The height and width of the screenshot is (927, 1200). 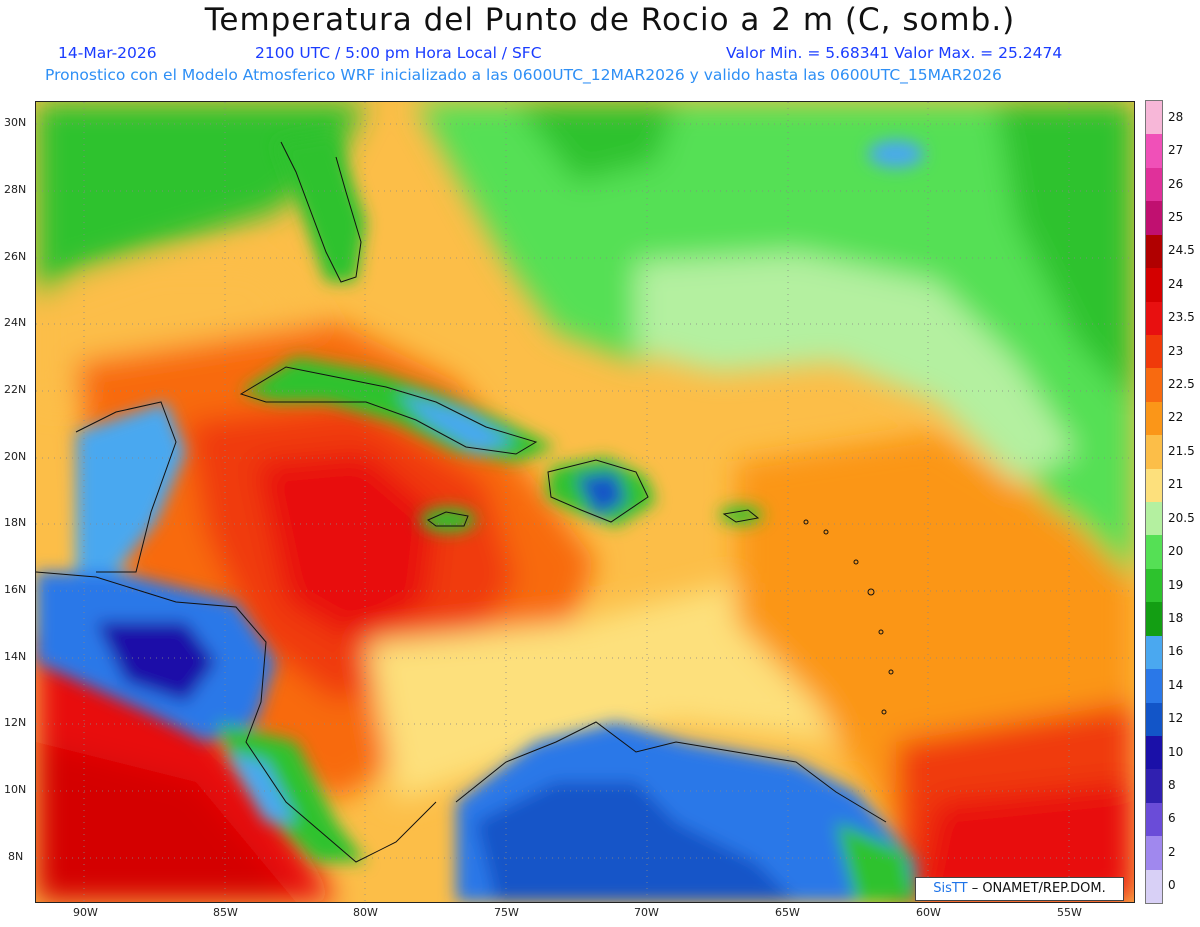 What do you see at coordinates (15, 722) in the screenshot?
I see `lat-label: 12N` at bounding box center [15, 722].